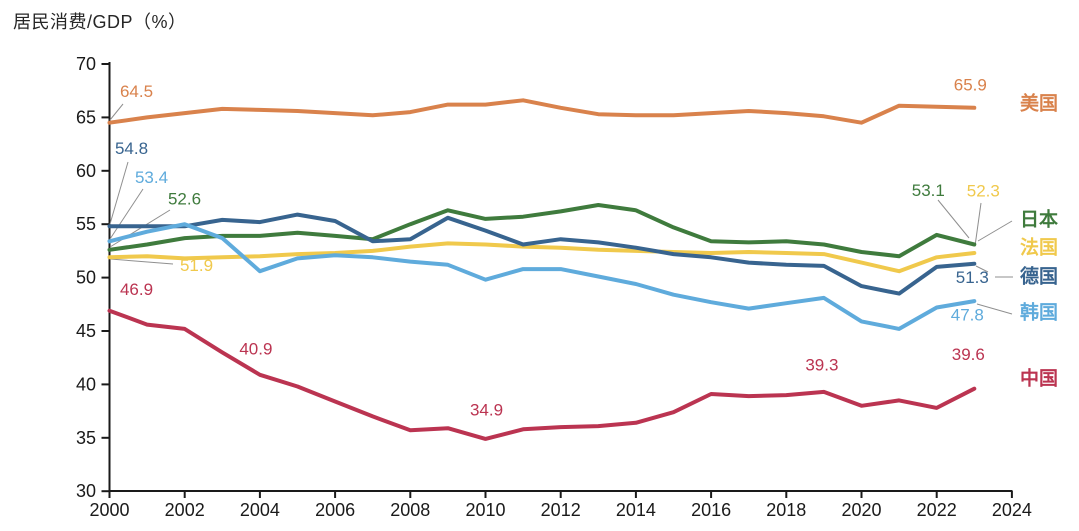  I want to click on x-tick-label: 2014, so click(636, 510).